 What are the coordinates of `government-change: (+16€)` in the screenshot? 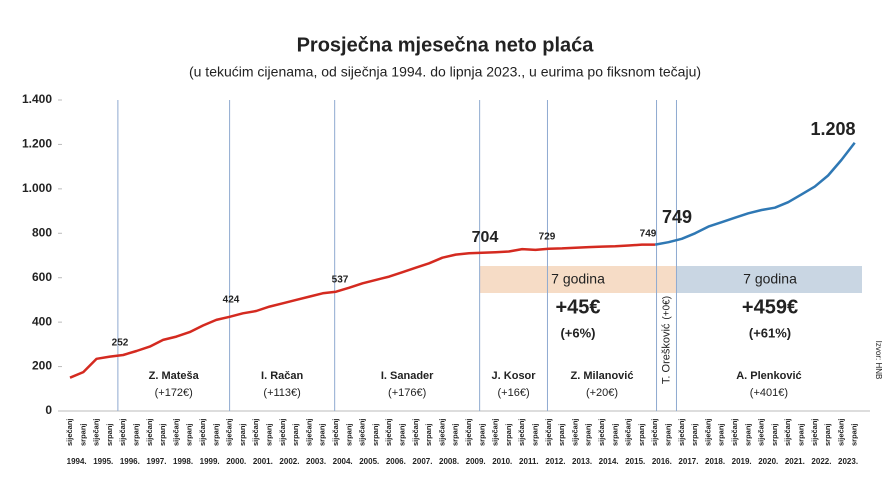 It's located at (514, 393).